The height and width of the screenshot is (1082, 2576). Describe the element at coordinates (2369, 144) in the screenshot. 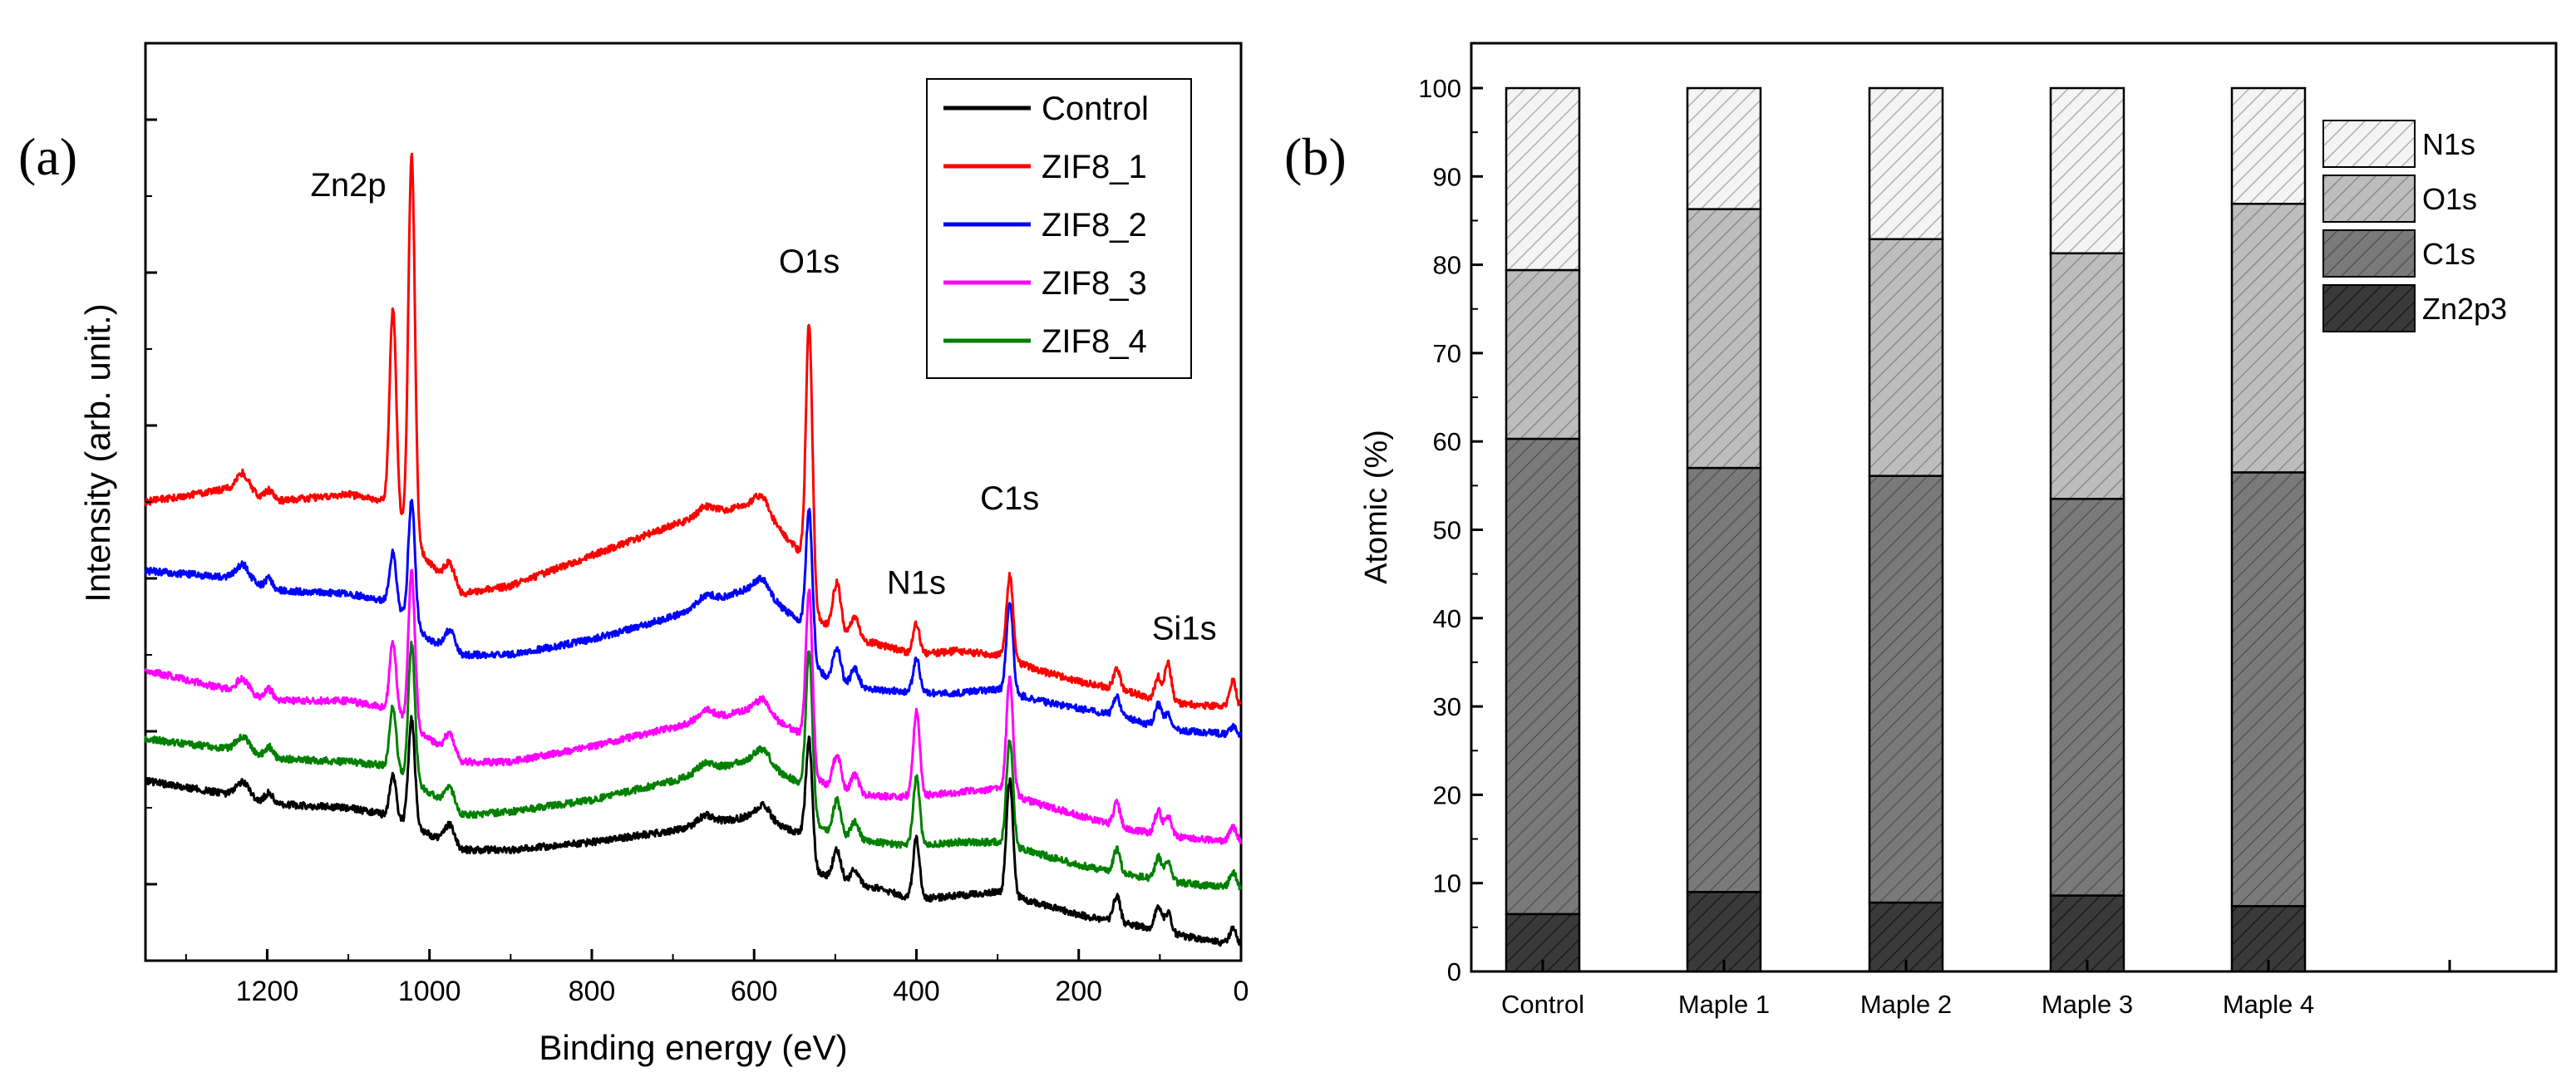

I see `legend-swatch-n1s` at that location.